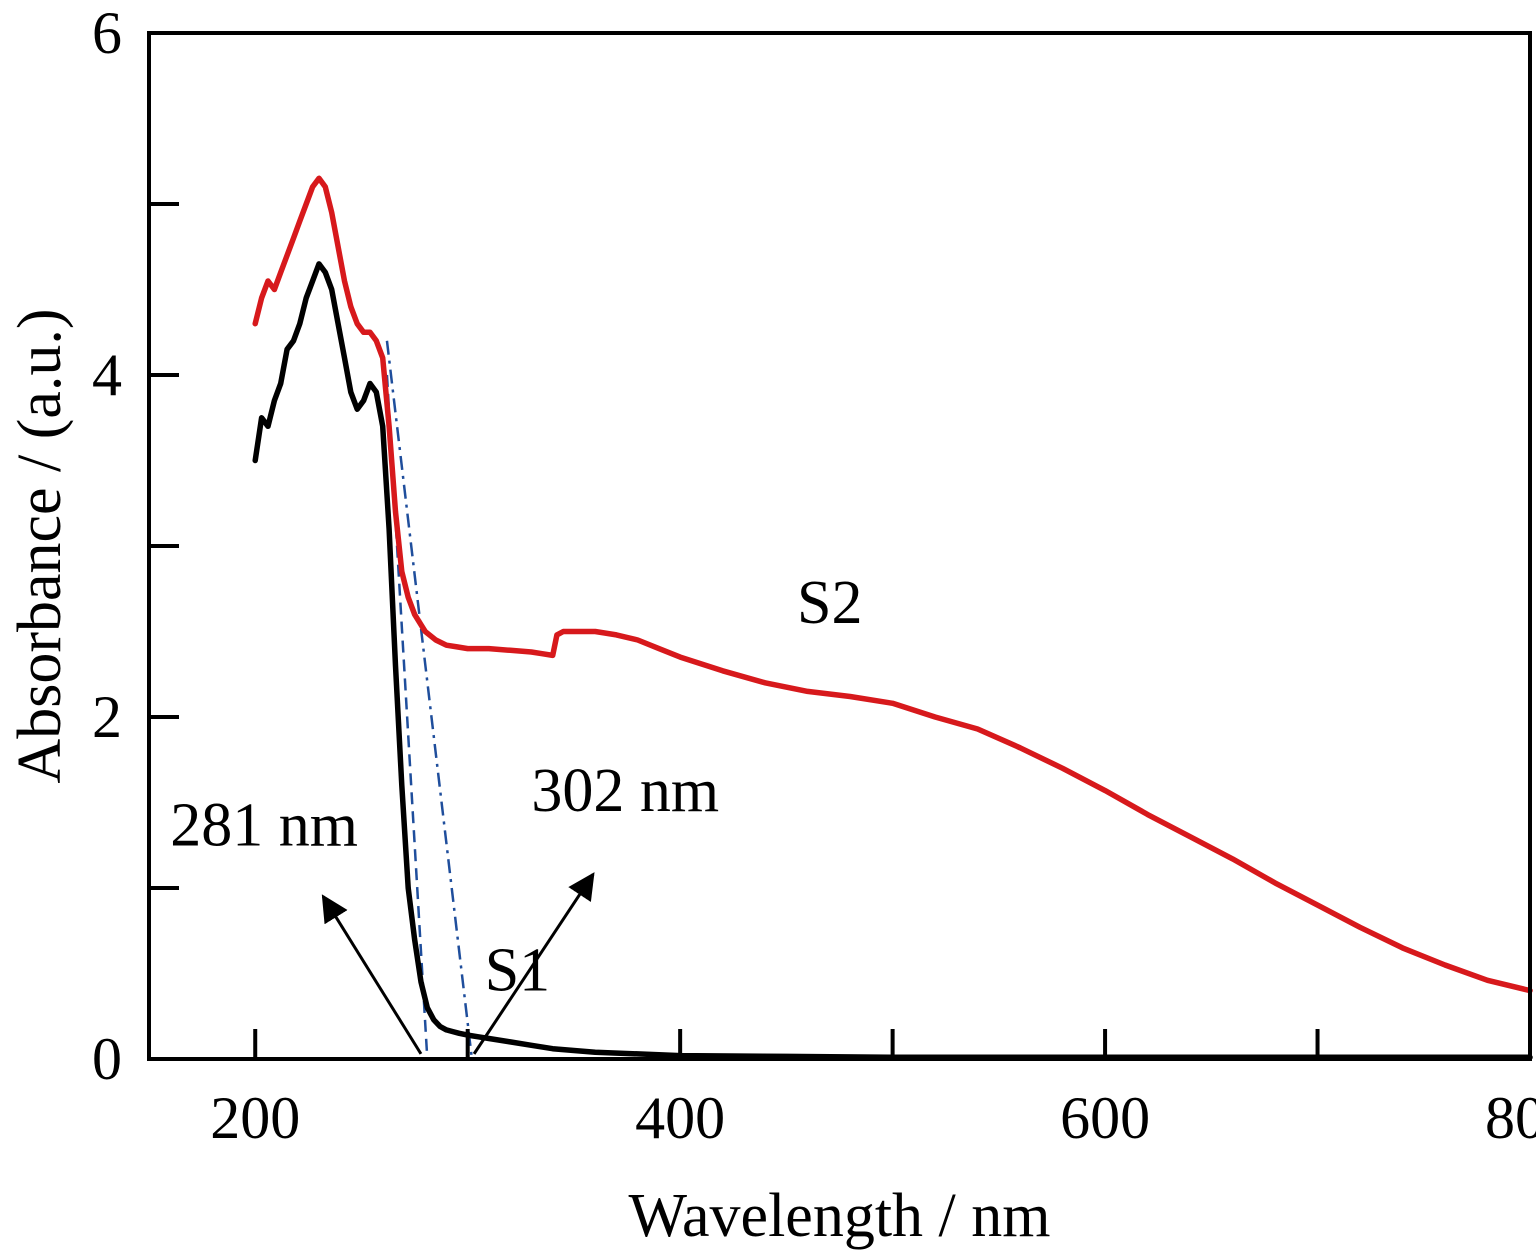  Describe the element at coordinates (429, 700) in the screenshot. I see `tangent-line` at that location.